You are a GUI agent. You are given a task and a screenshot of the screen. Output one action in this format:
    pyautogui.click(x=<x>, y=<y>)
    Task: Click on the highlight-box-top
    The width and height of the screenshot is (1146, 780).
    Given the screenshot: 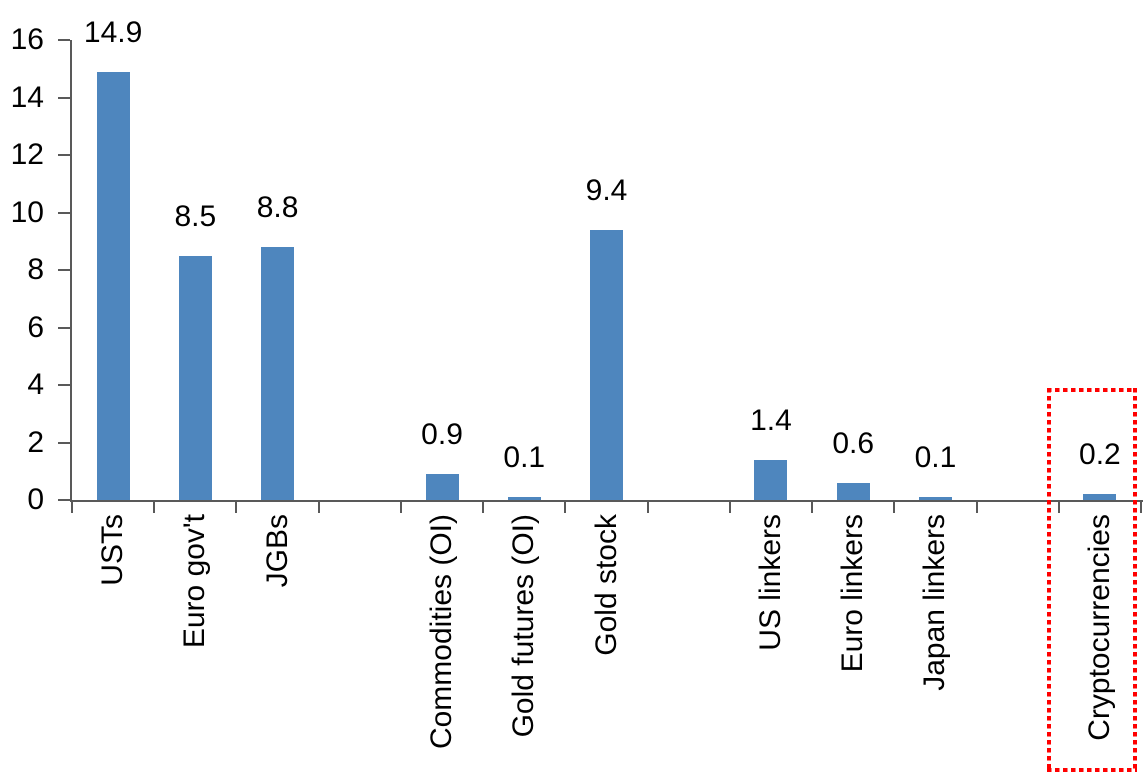 What is the action you would take?
    pyautogui.click(x=1092, y=390)
    